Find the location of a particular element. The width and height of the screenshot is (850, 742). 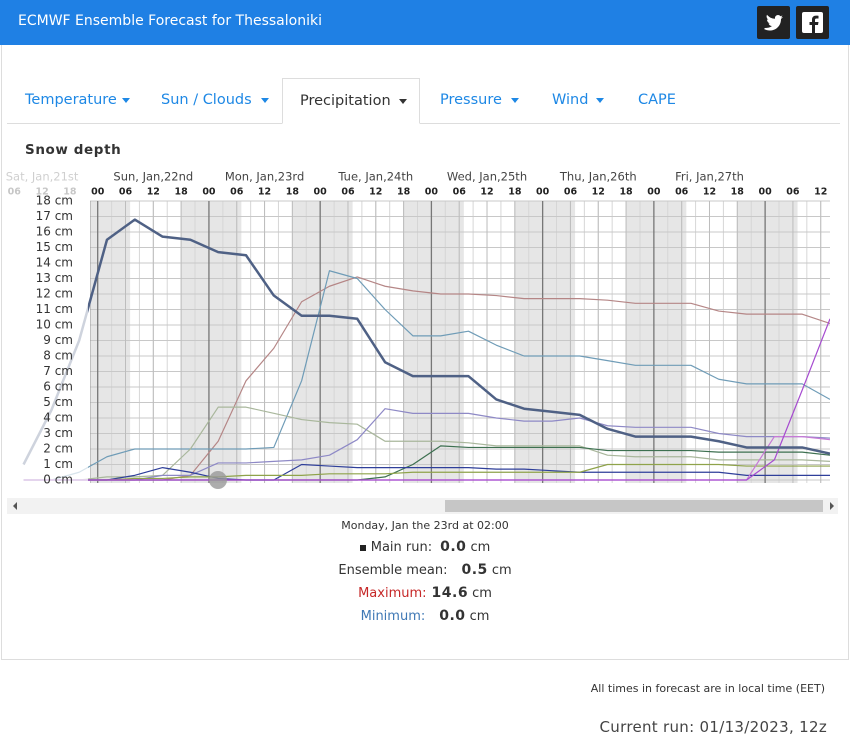

tab: Sun / Clouds is located at coordinates (215, 100).